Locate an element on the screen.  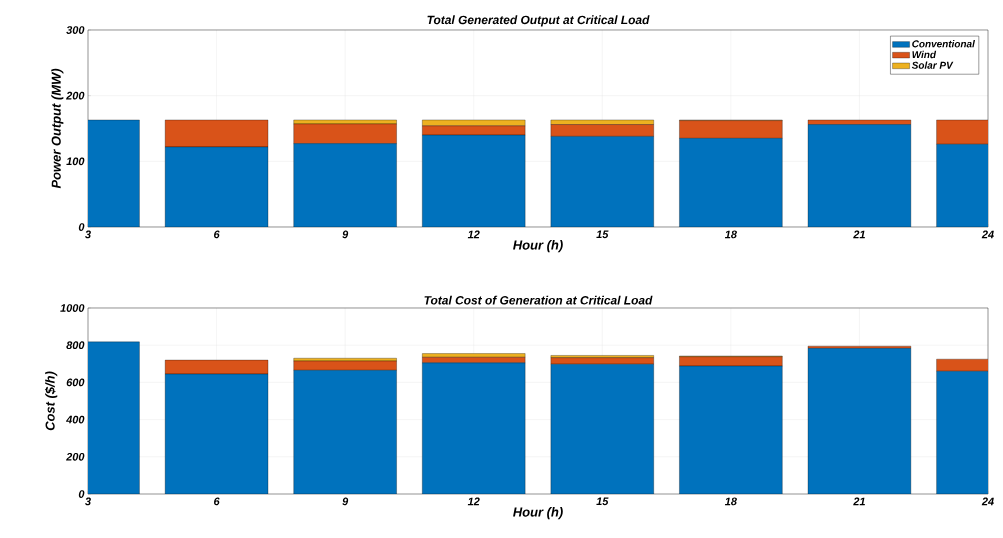
y-tick-label: 300 is located at coordinates (75, 30).